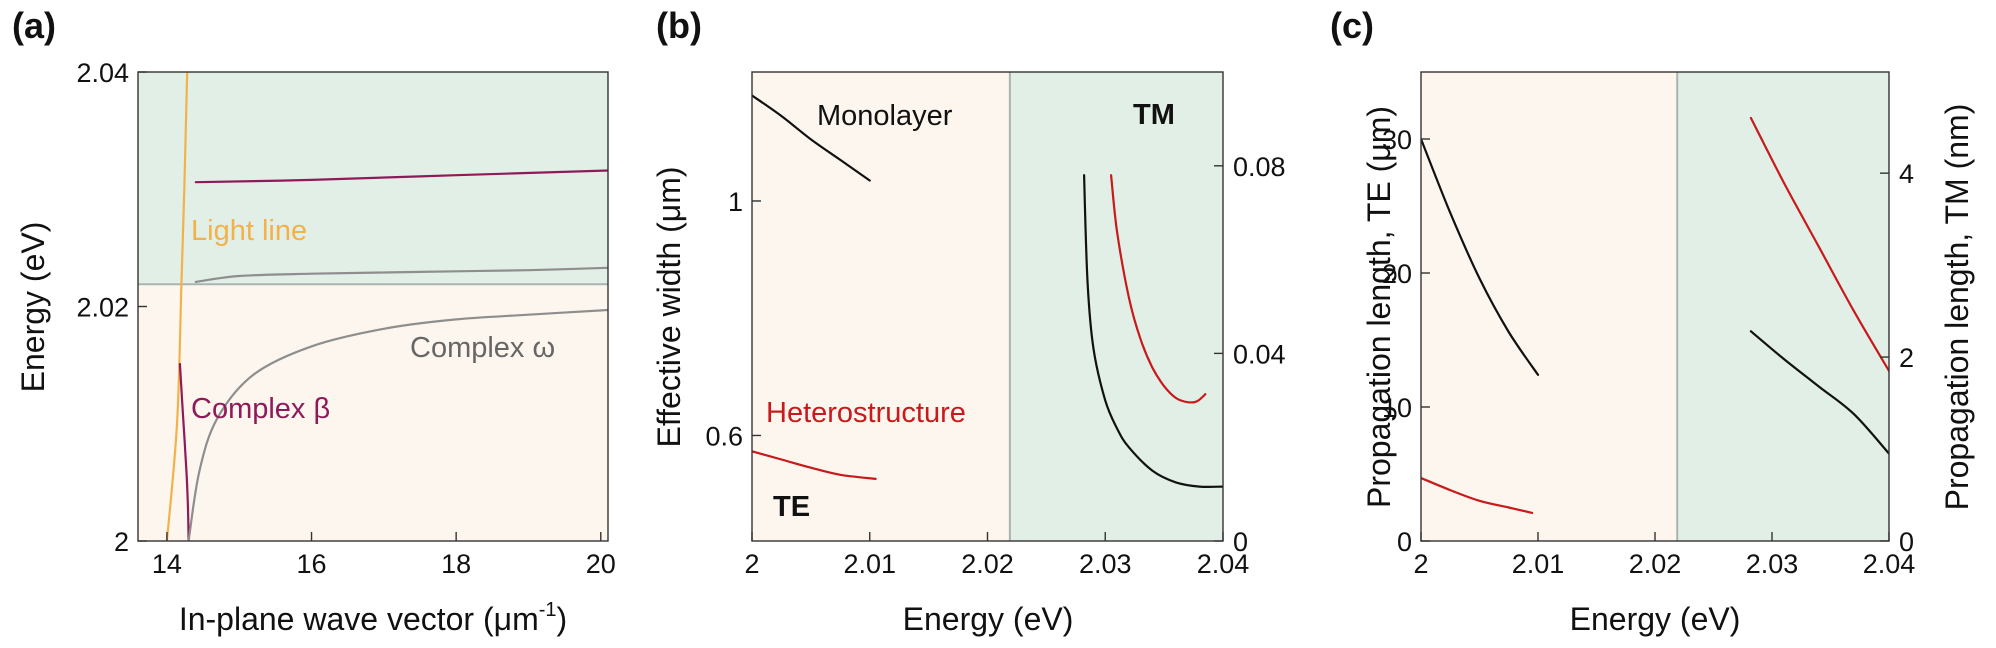 This screenshot has height=648, width=1996. I want to click on heterostructure-label: Heterostructure, so click(866, 413).